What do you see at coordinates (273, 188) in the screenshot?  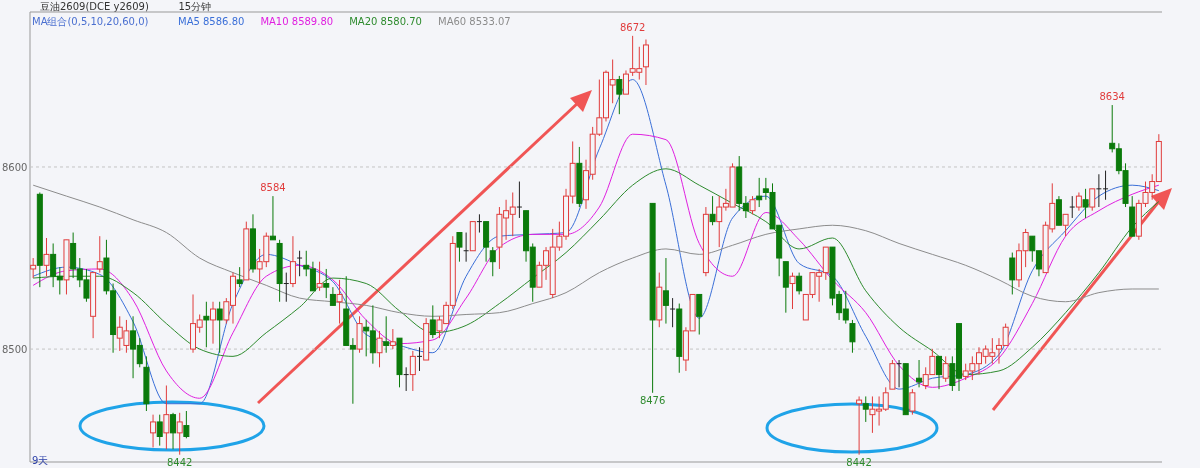 I see `annotation: 8584` at bounding box center [273, 188].